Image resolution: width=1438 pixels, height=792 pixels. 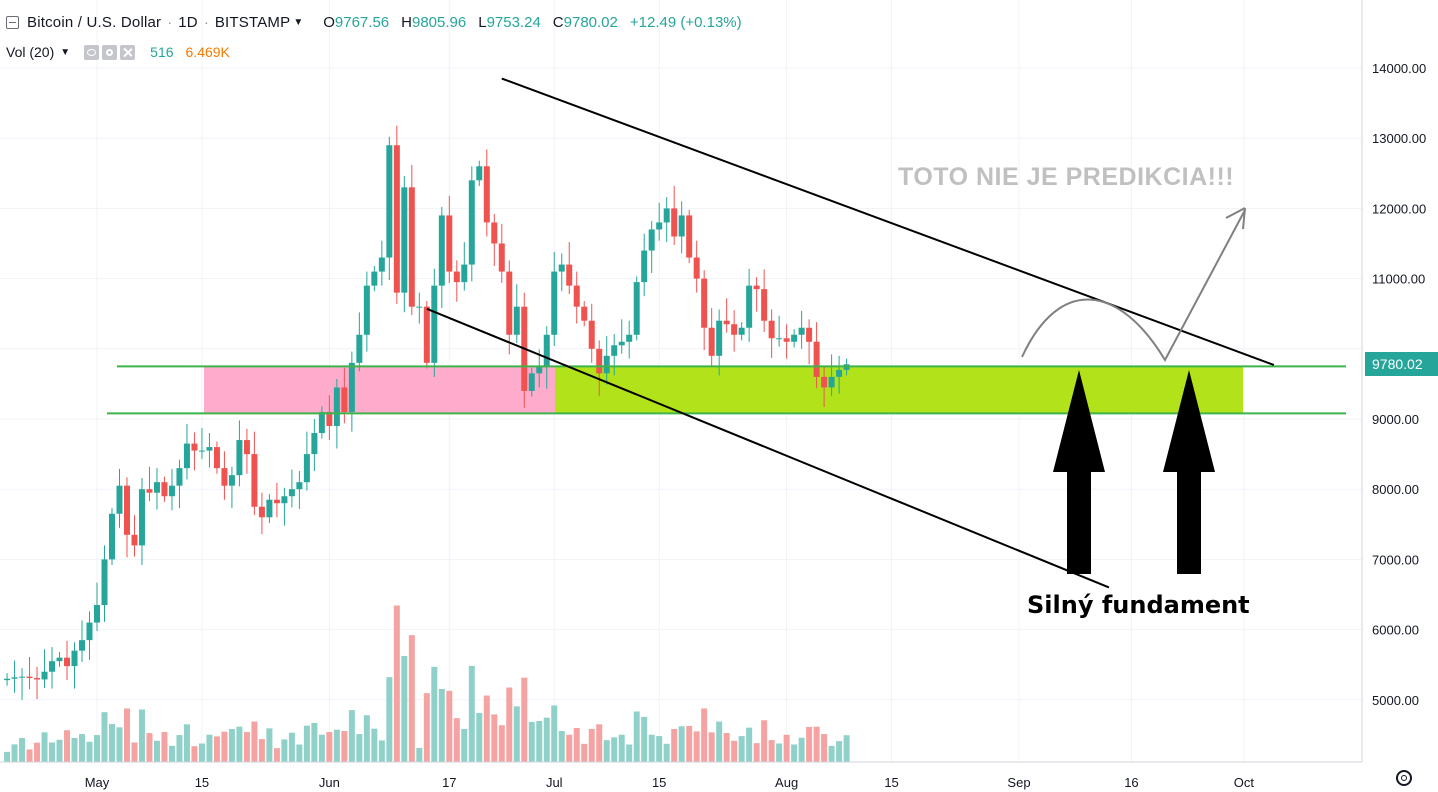 What do you see at coordinates (406, 22) in the screenshot?
I see `ohlc-key: H` at bounding box center [406, 22].